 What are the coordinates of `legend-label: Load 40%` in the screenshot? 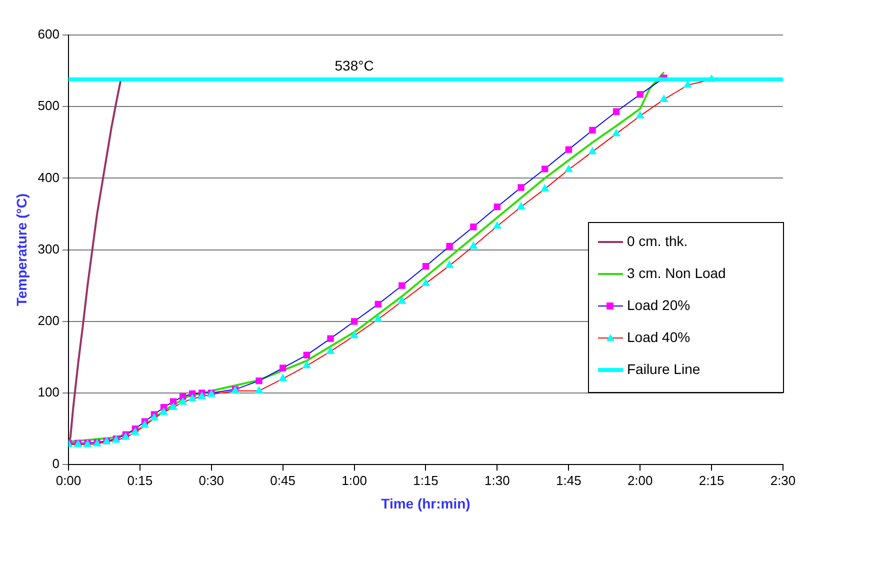 It's located at (658, 336).